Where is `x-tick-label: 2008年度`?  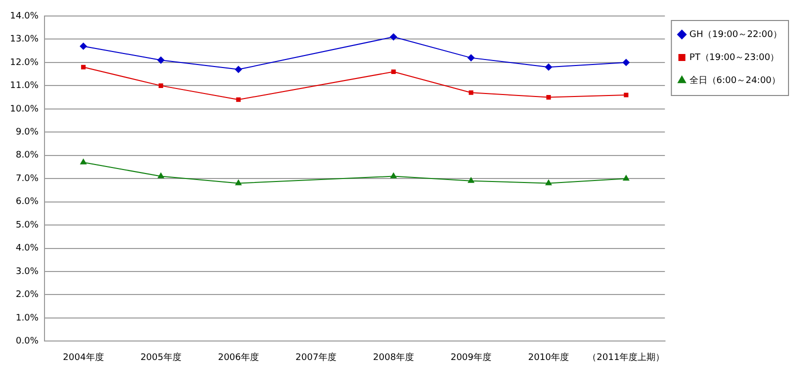
x-tick-label: 2008年度 is located at coordinates (393, 357).